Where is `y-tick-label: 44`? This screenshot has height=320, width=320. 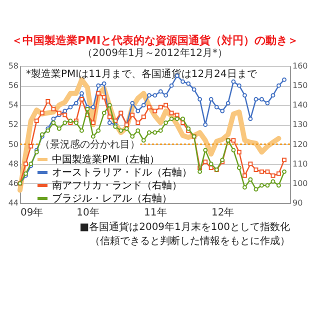
y-tick-label: 44 is located at coordinates (13, 203).